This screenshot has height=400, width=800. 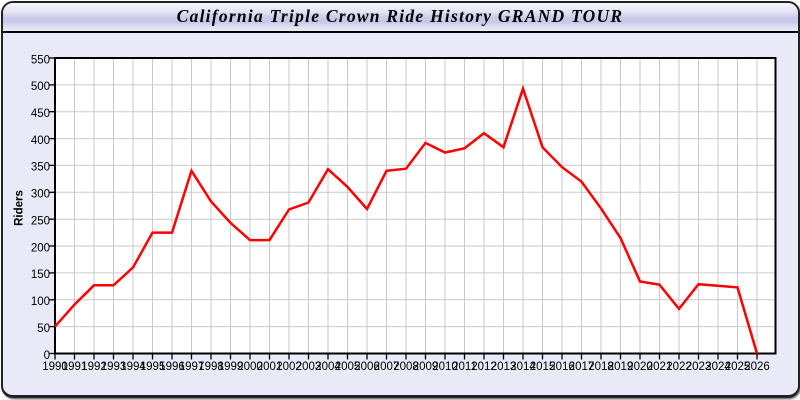 I want to click on svg-text: 1996, so click(x=172, y=367).